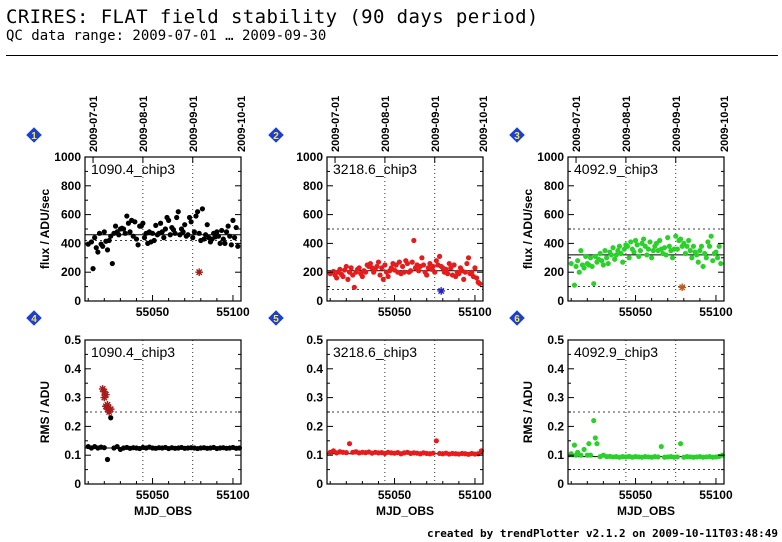 The height and width of the screenshot is (542, 782). What do you see at coordinates (276, 136) in the screenshot?
I see `panel-number: 2` at bounding box center [276, 136].